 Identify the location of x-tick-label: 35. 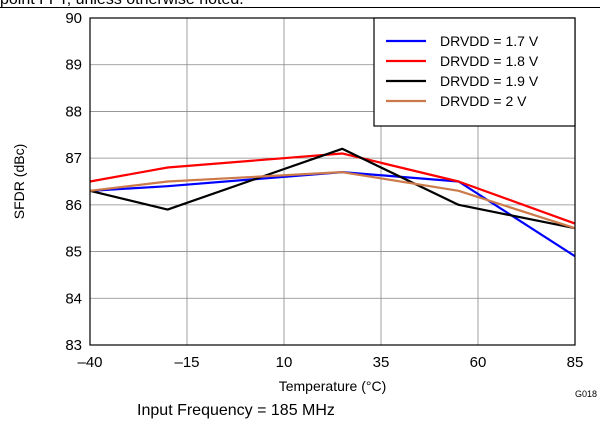
(381, 362).